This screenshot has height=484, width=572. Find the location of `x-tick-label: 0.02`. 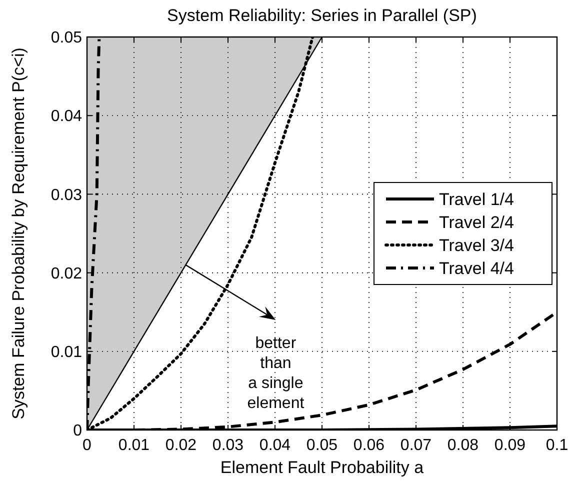

x-tick-label: 0.02 is located at coordinates (181, 445).